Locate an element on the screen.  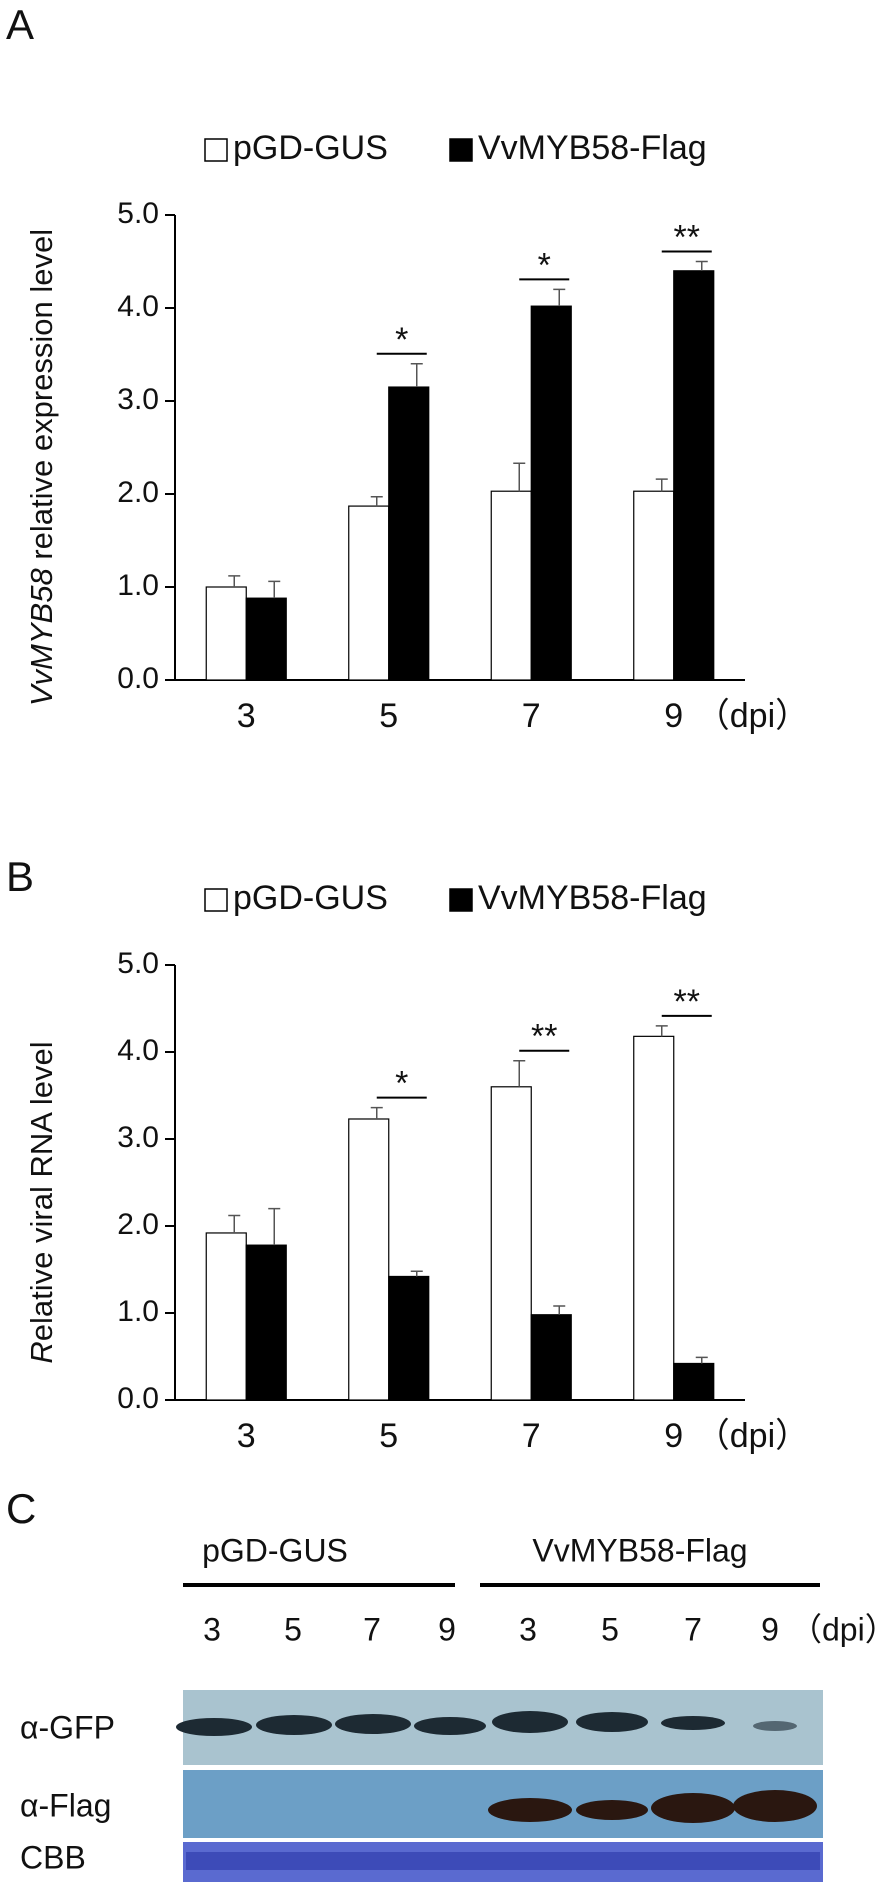
panel-label: A is located at coordinates (20, 24).